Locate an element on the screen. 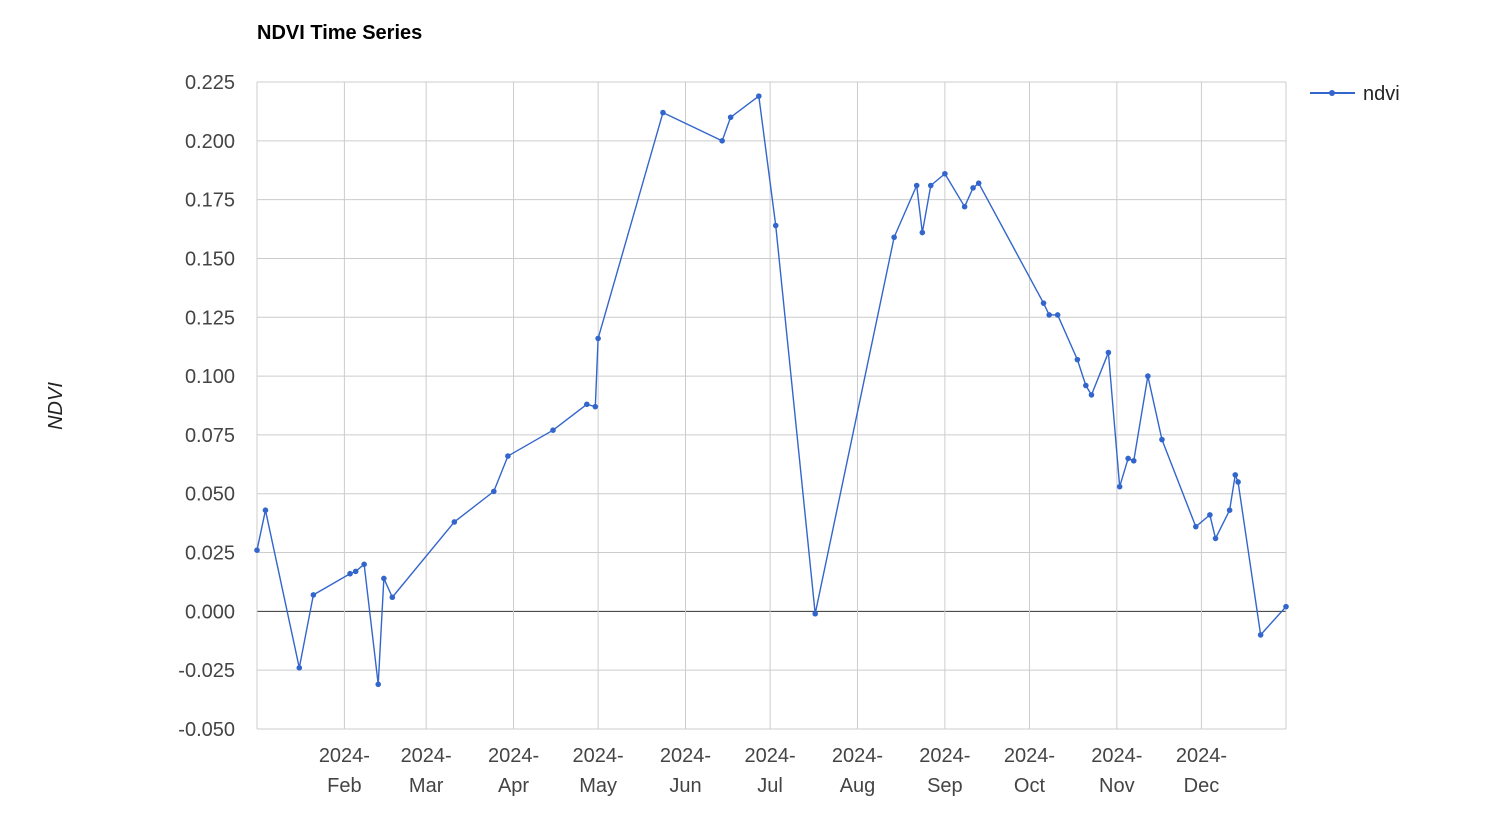 This screenshot has height=826, width=1494. y-tick-label: 0.175 is located at coordinates (210, 201).